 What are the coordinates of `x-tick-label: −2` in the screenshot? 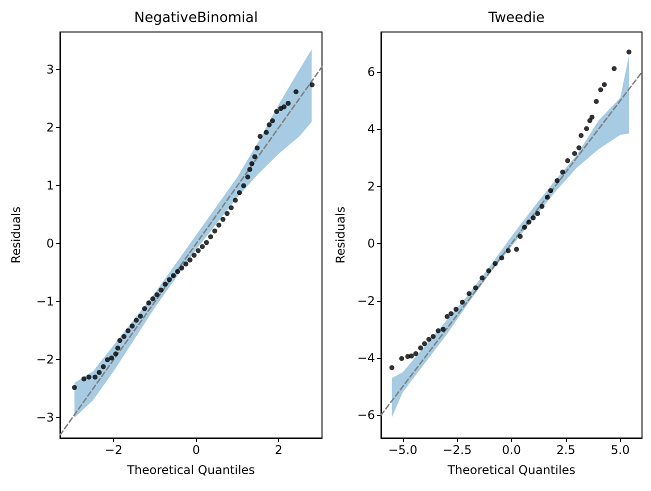 It's located at (113, 450).